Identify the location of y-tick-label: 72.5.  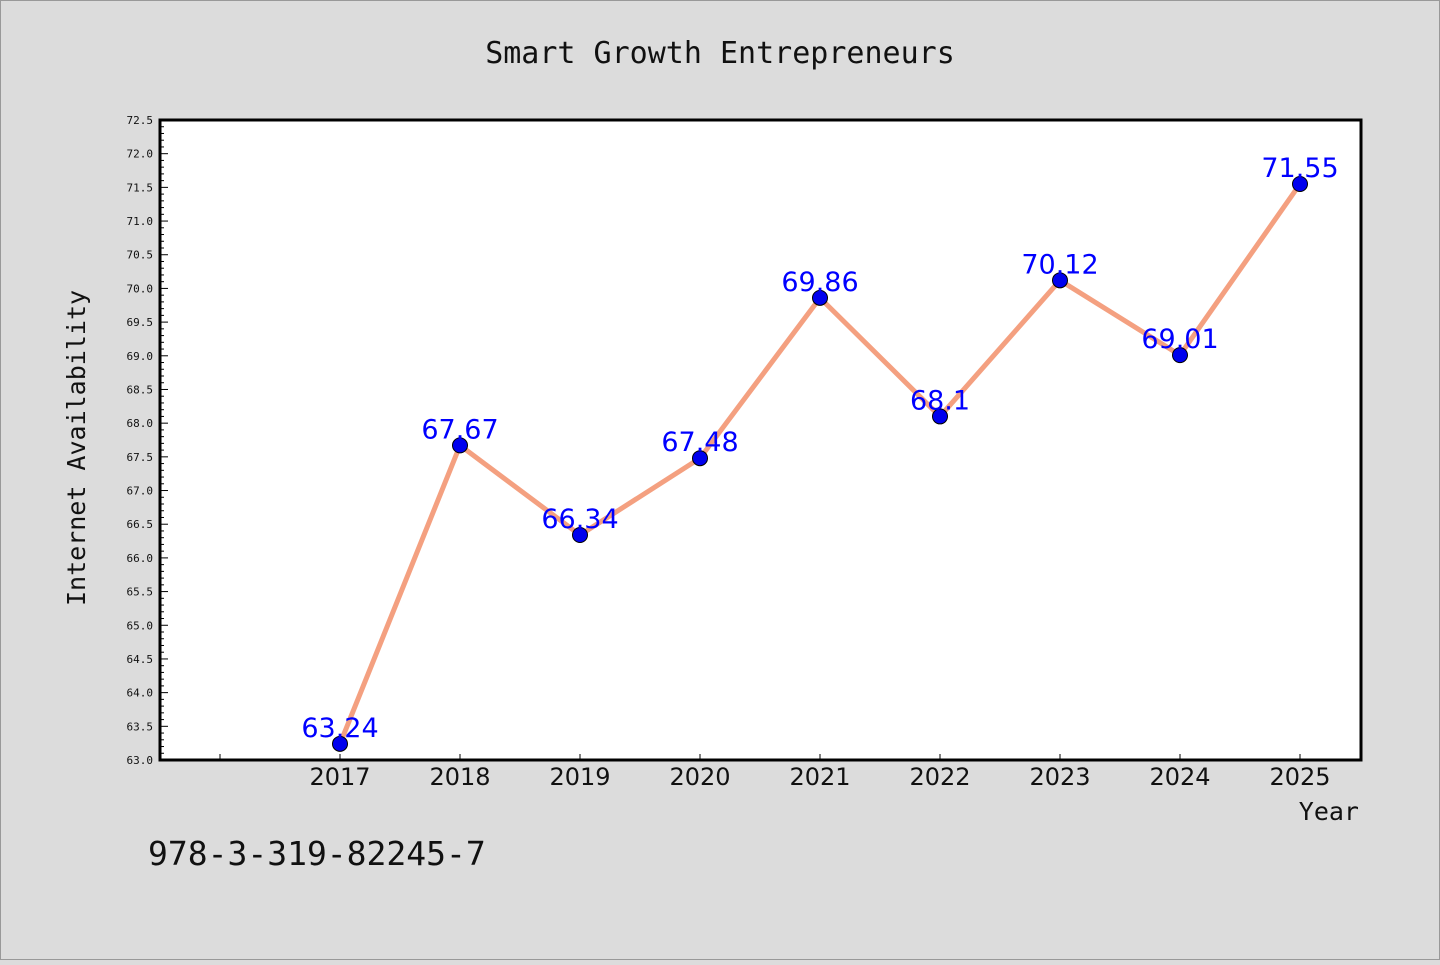
(140, 120).